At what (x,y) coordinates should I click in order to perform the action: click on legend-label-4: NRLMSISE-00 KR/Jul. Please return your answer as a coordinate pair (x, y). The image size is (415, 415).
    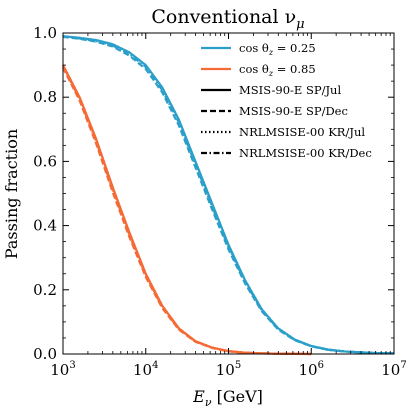
    Looking at the image, I should click on (302, 132).